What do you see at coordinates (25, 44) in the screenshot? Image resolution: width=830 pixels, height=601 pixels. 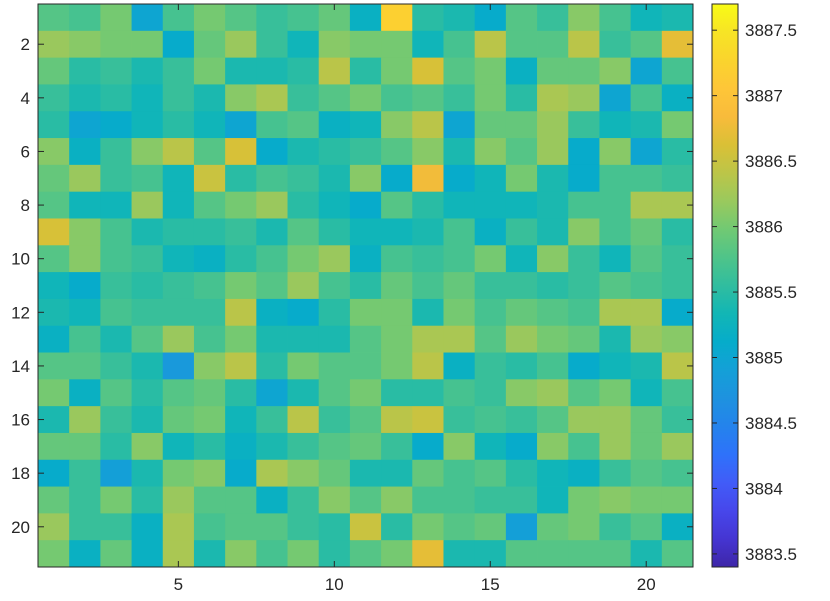 I see `y-tick-label: 2` at bounding box center [25, 44].